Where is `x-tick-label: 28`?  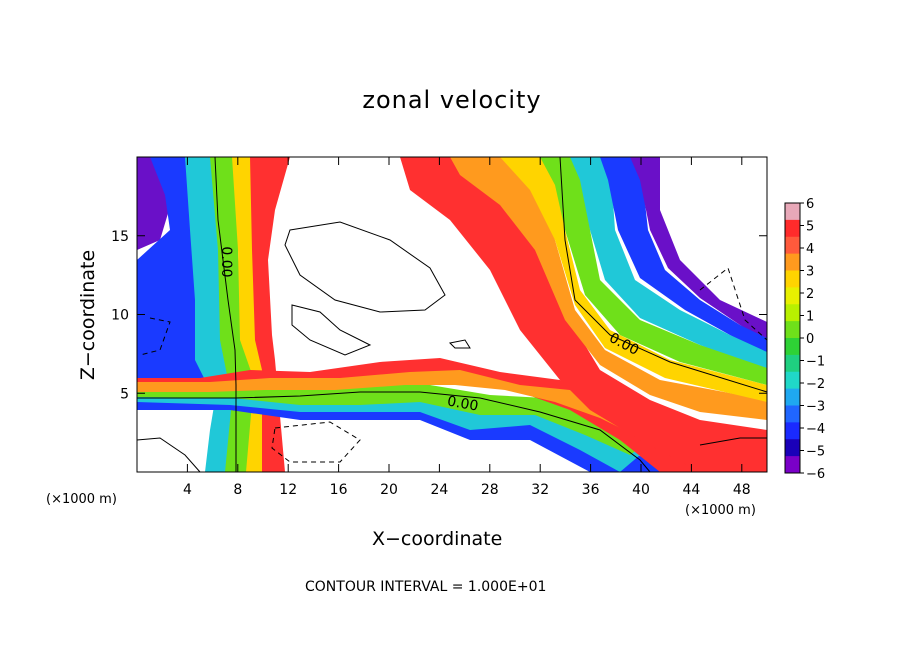
x-tick-label: 28 is located at coordinates (490, 490).